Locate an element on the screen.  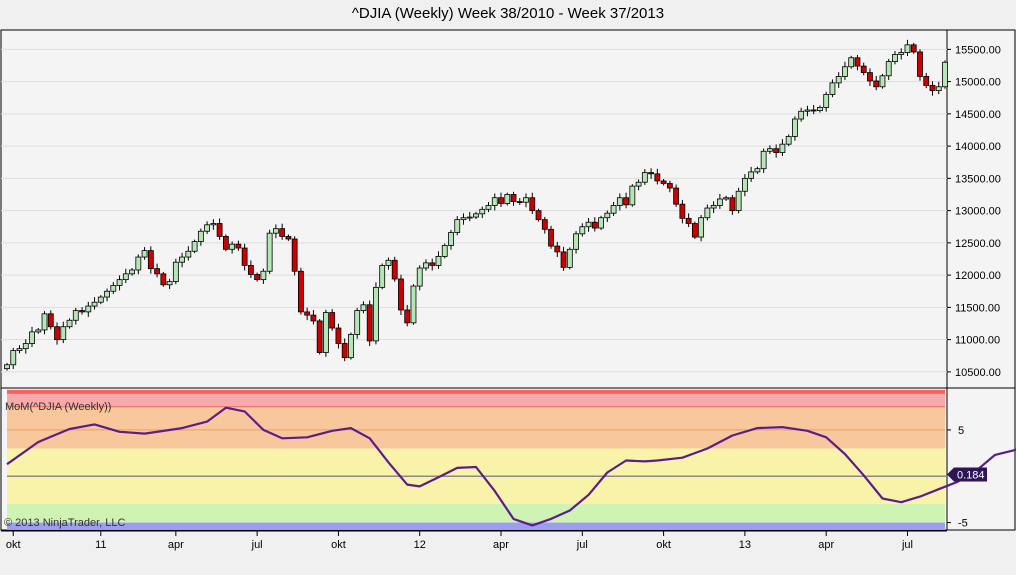
price-tick-label: 12000.00 is located at coordinates (978, 276).